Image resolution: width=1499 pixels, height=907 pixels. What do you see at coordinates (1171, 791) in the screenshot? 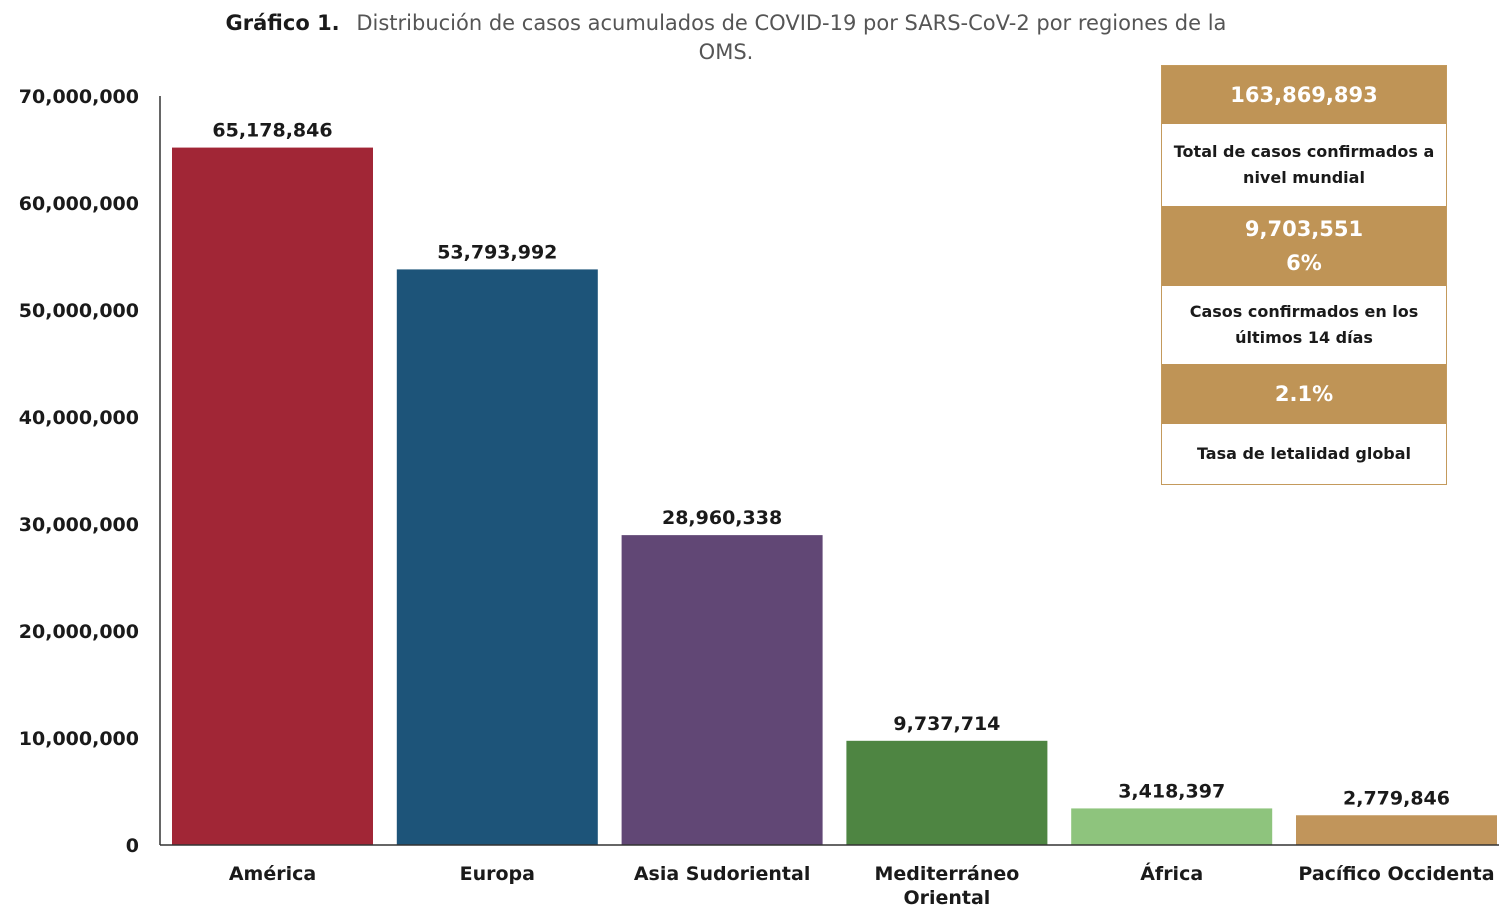
I see `bar-value-label: 3,418,397` at bounding box center [1171, 791].